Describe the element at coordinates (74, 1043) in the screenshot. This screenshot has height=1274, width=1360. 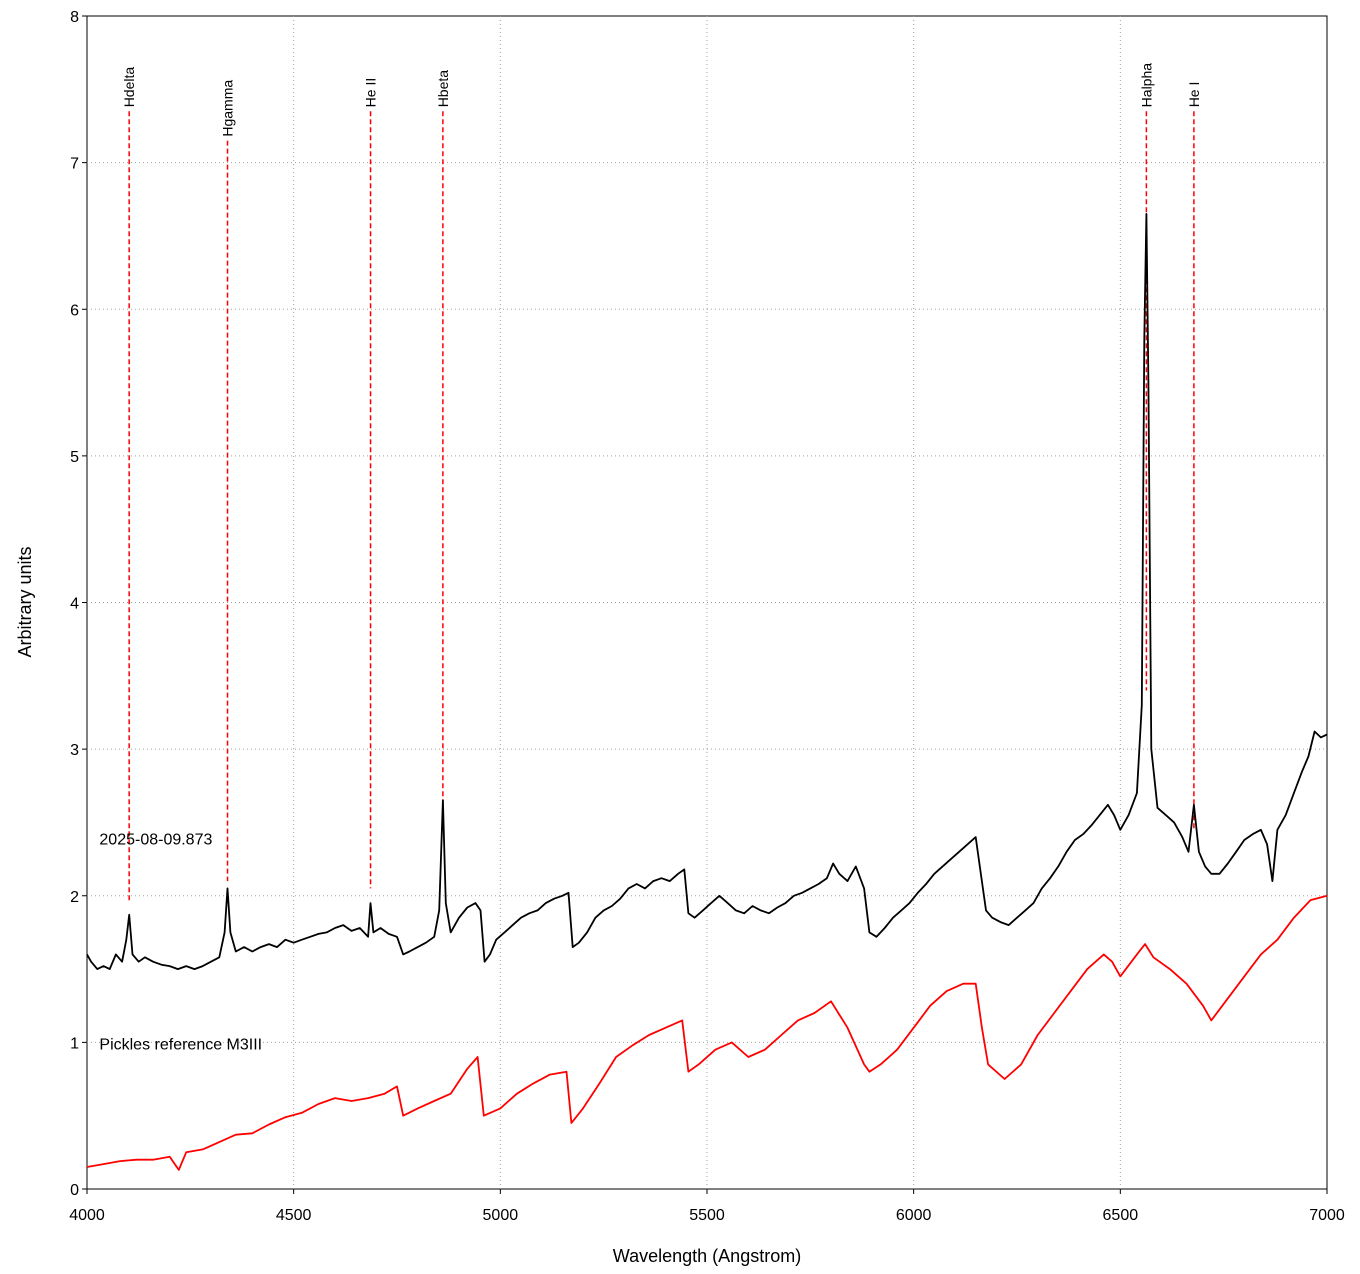
I see `y-tick-label: 1` at that location.